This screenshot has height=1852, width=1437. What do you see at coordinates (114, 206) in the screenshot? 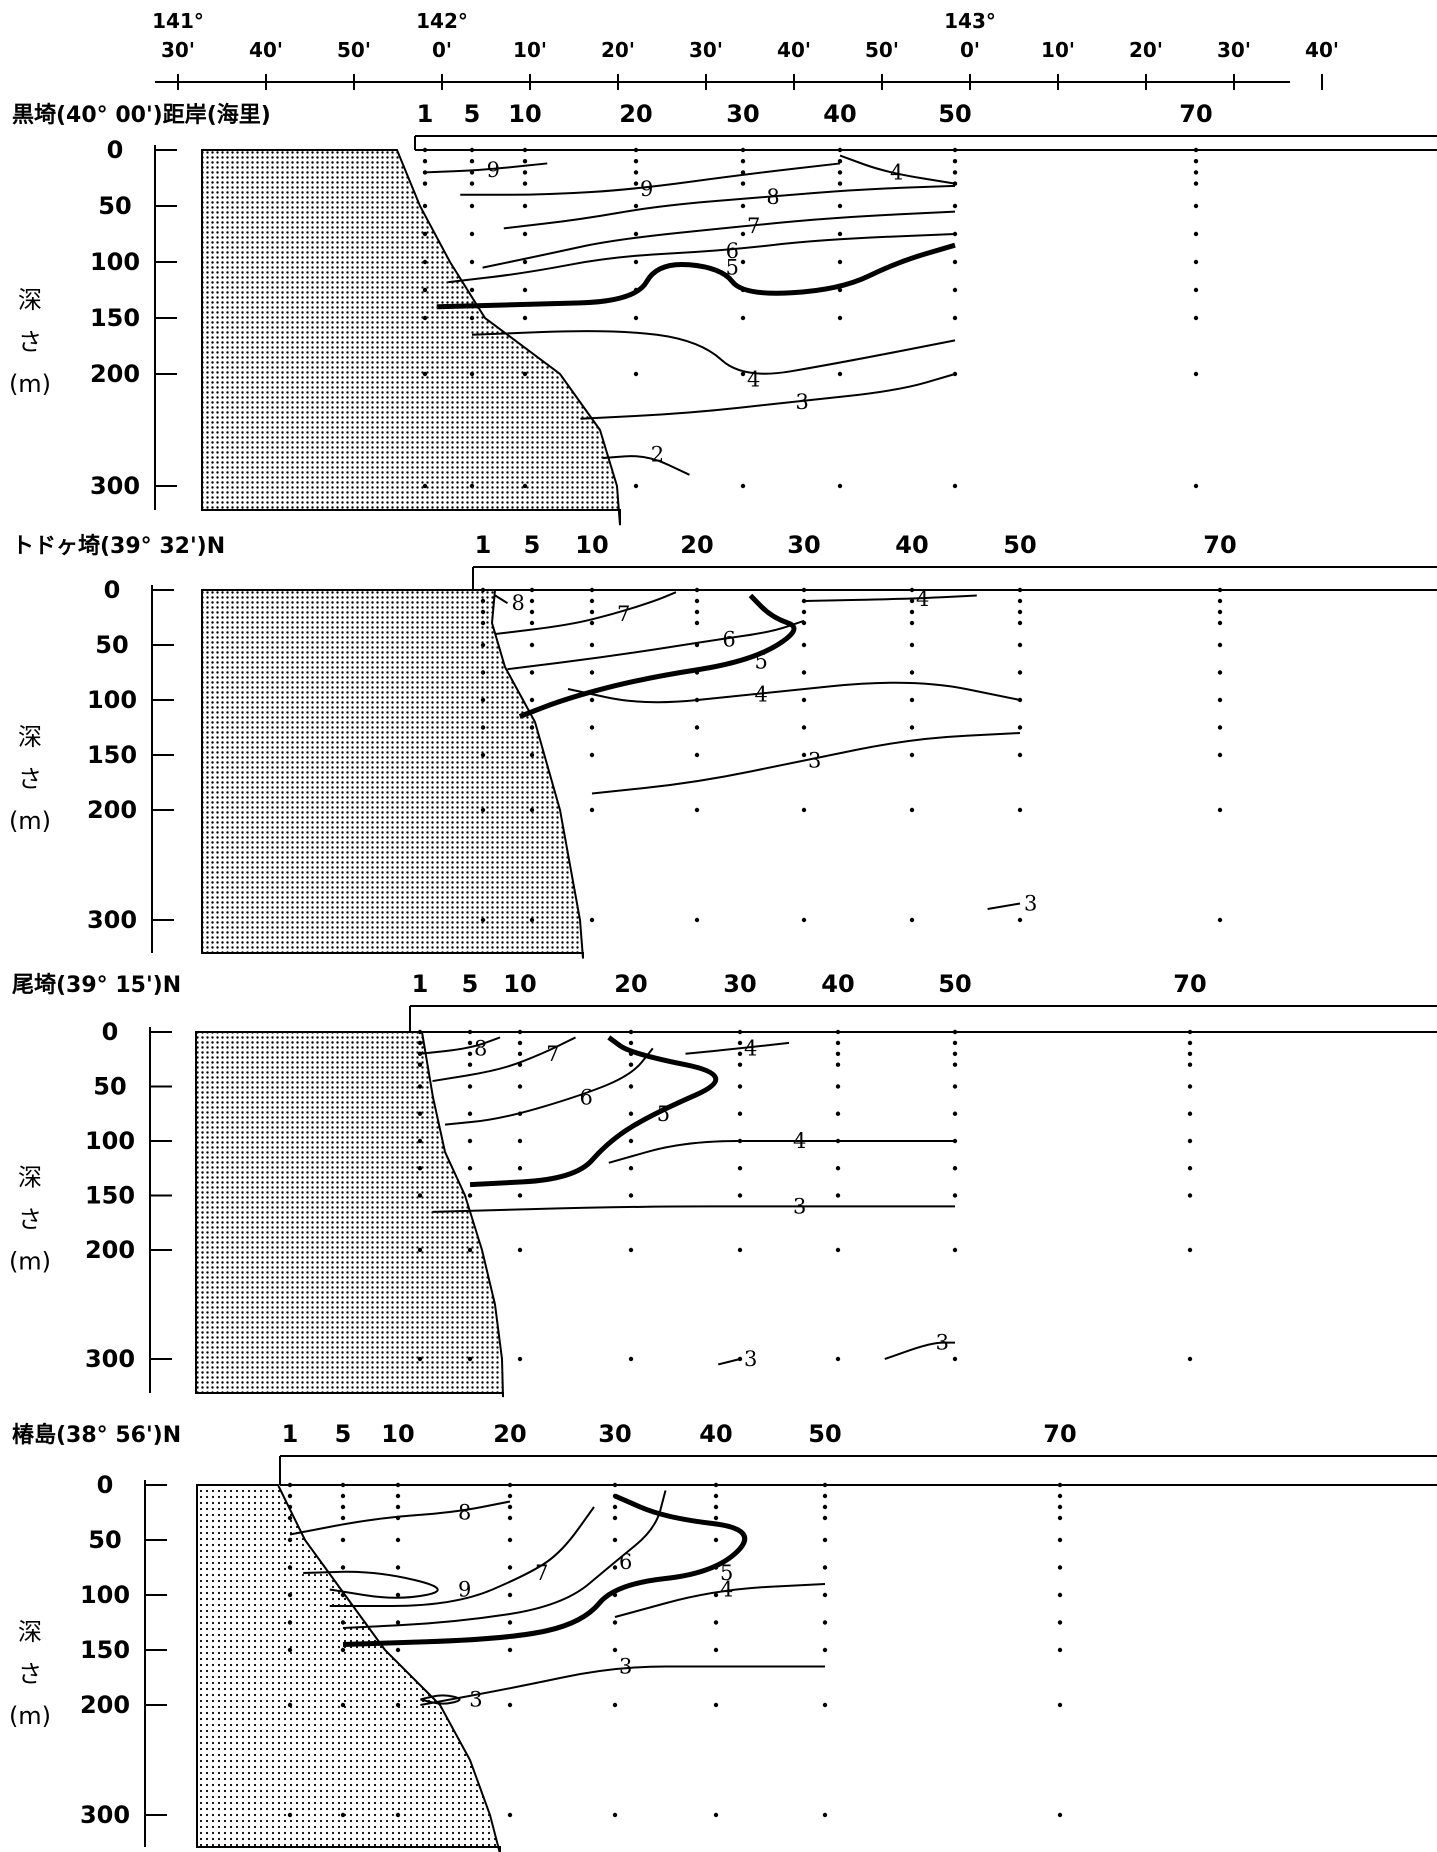
I see `depth-tick-label: 50` at bounding box center [114, 206].